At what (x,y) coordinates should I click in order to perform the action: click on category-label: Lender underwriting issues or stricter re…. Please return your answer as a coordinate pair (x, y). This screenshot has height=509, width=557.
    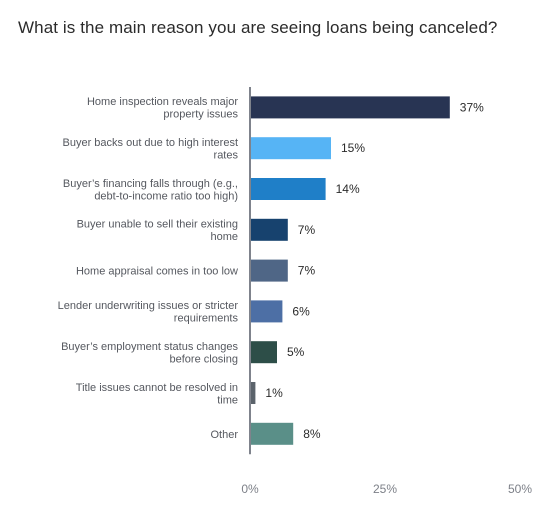
    Looking at the image, I should click on (148, 312).